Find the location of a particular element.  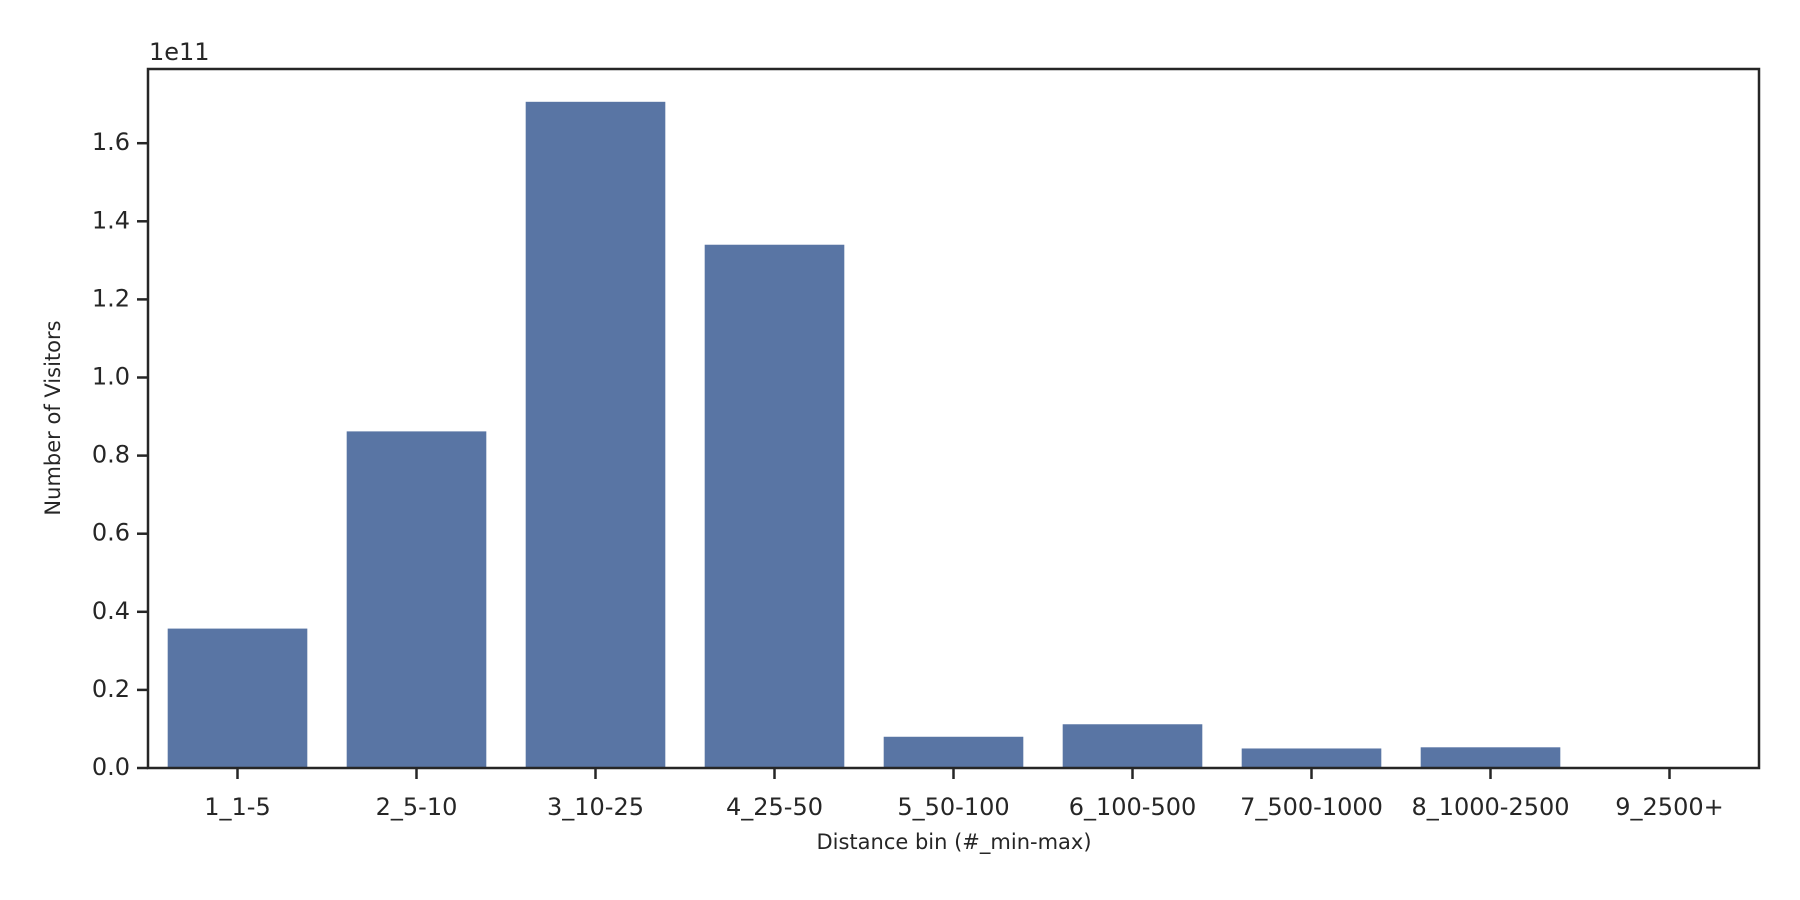

x-tick-label: 6_100-500 is located at coordinates (1133, 807).